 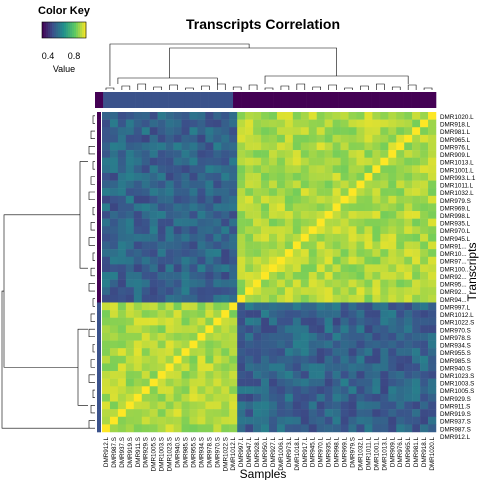 I want to click on column-label: DMR1020.L, so click(x=432, y=454).